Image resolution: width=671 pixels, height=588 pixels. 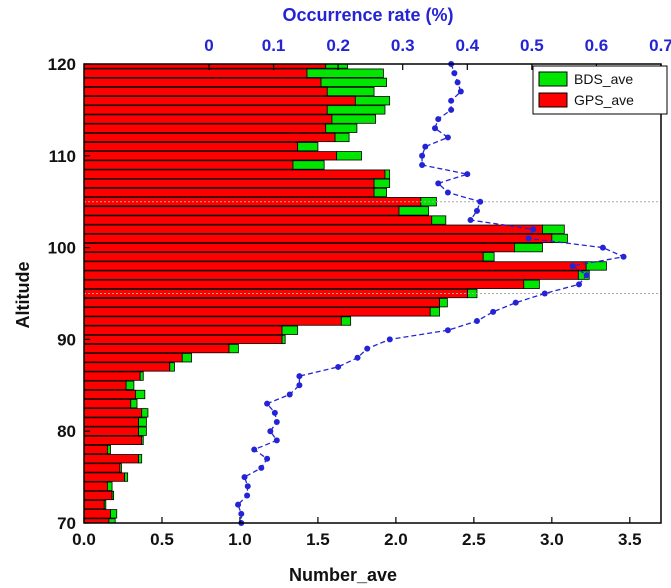 I want to click on top-tick-label: 0.1, so click(x=274, y=45).